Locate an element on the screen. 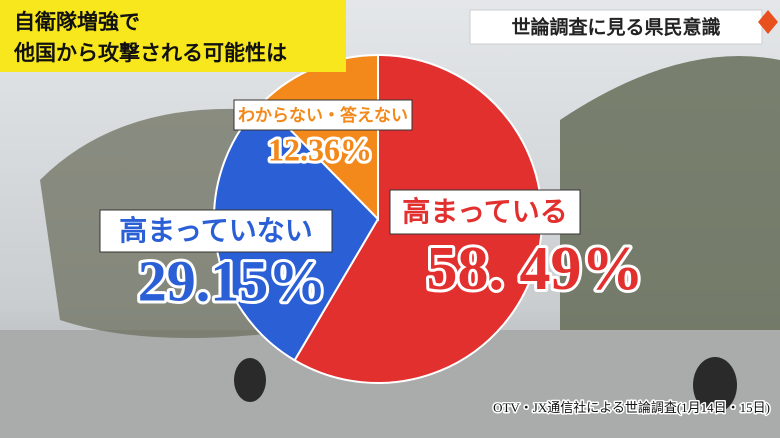 This screenshot has height=438, width=780. logo is located at coordinates (768, 22).